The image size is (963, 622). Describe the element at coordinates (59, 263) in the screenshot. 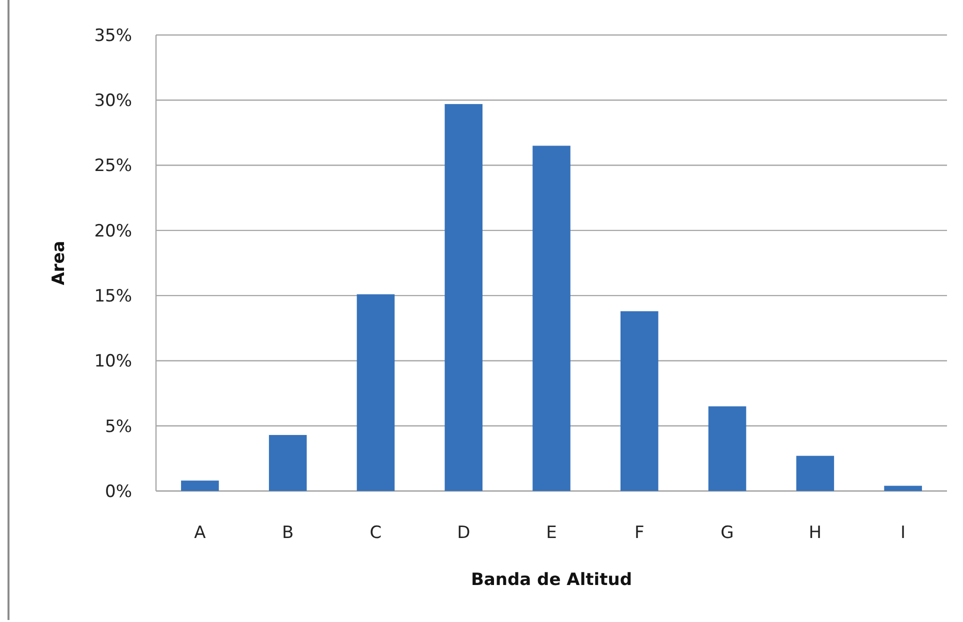

I see `y-axis-title: Area` at that location.